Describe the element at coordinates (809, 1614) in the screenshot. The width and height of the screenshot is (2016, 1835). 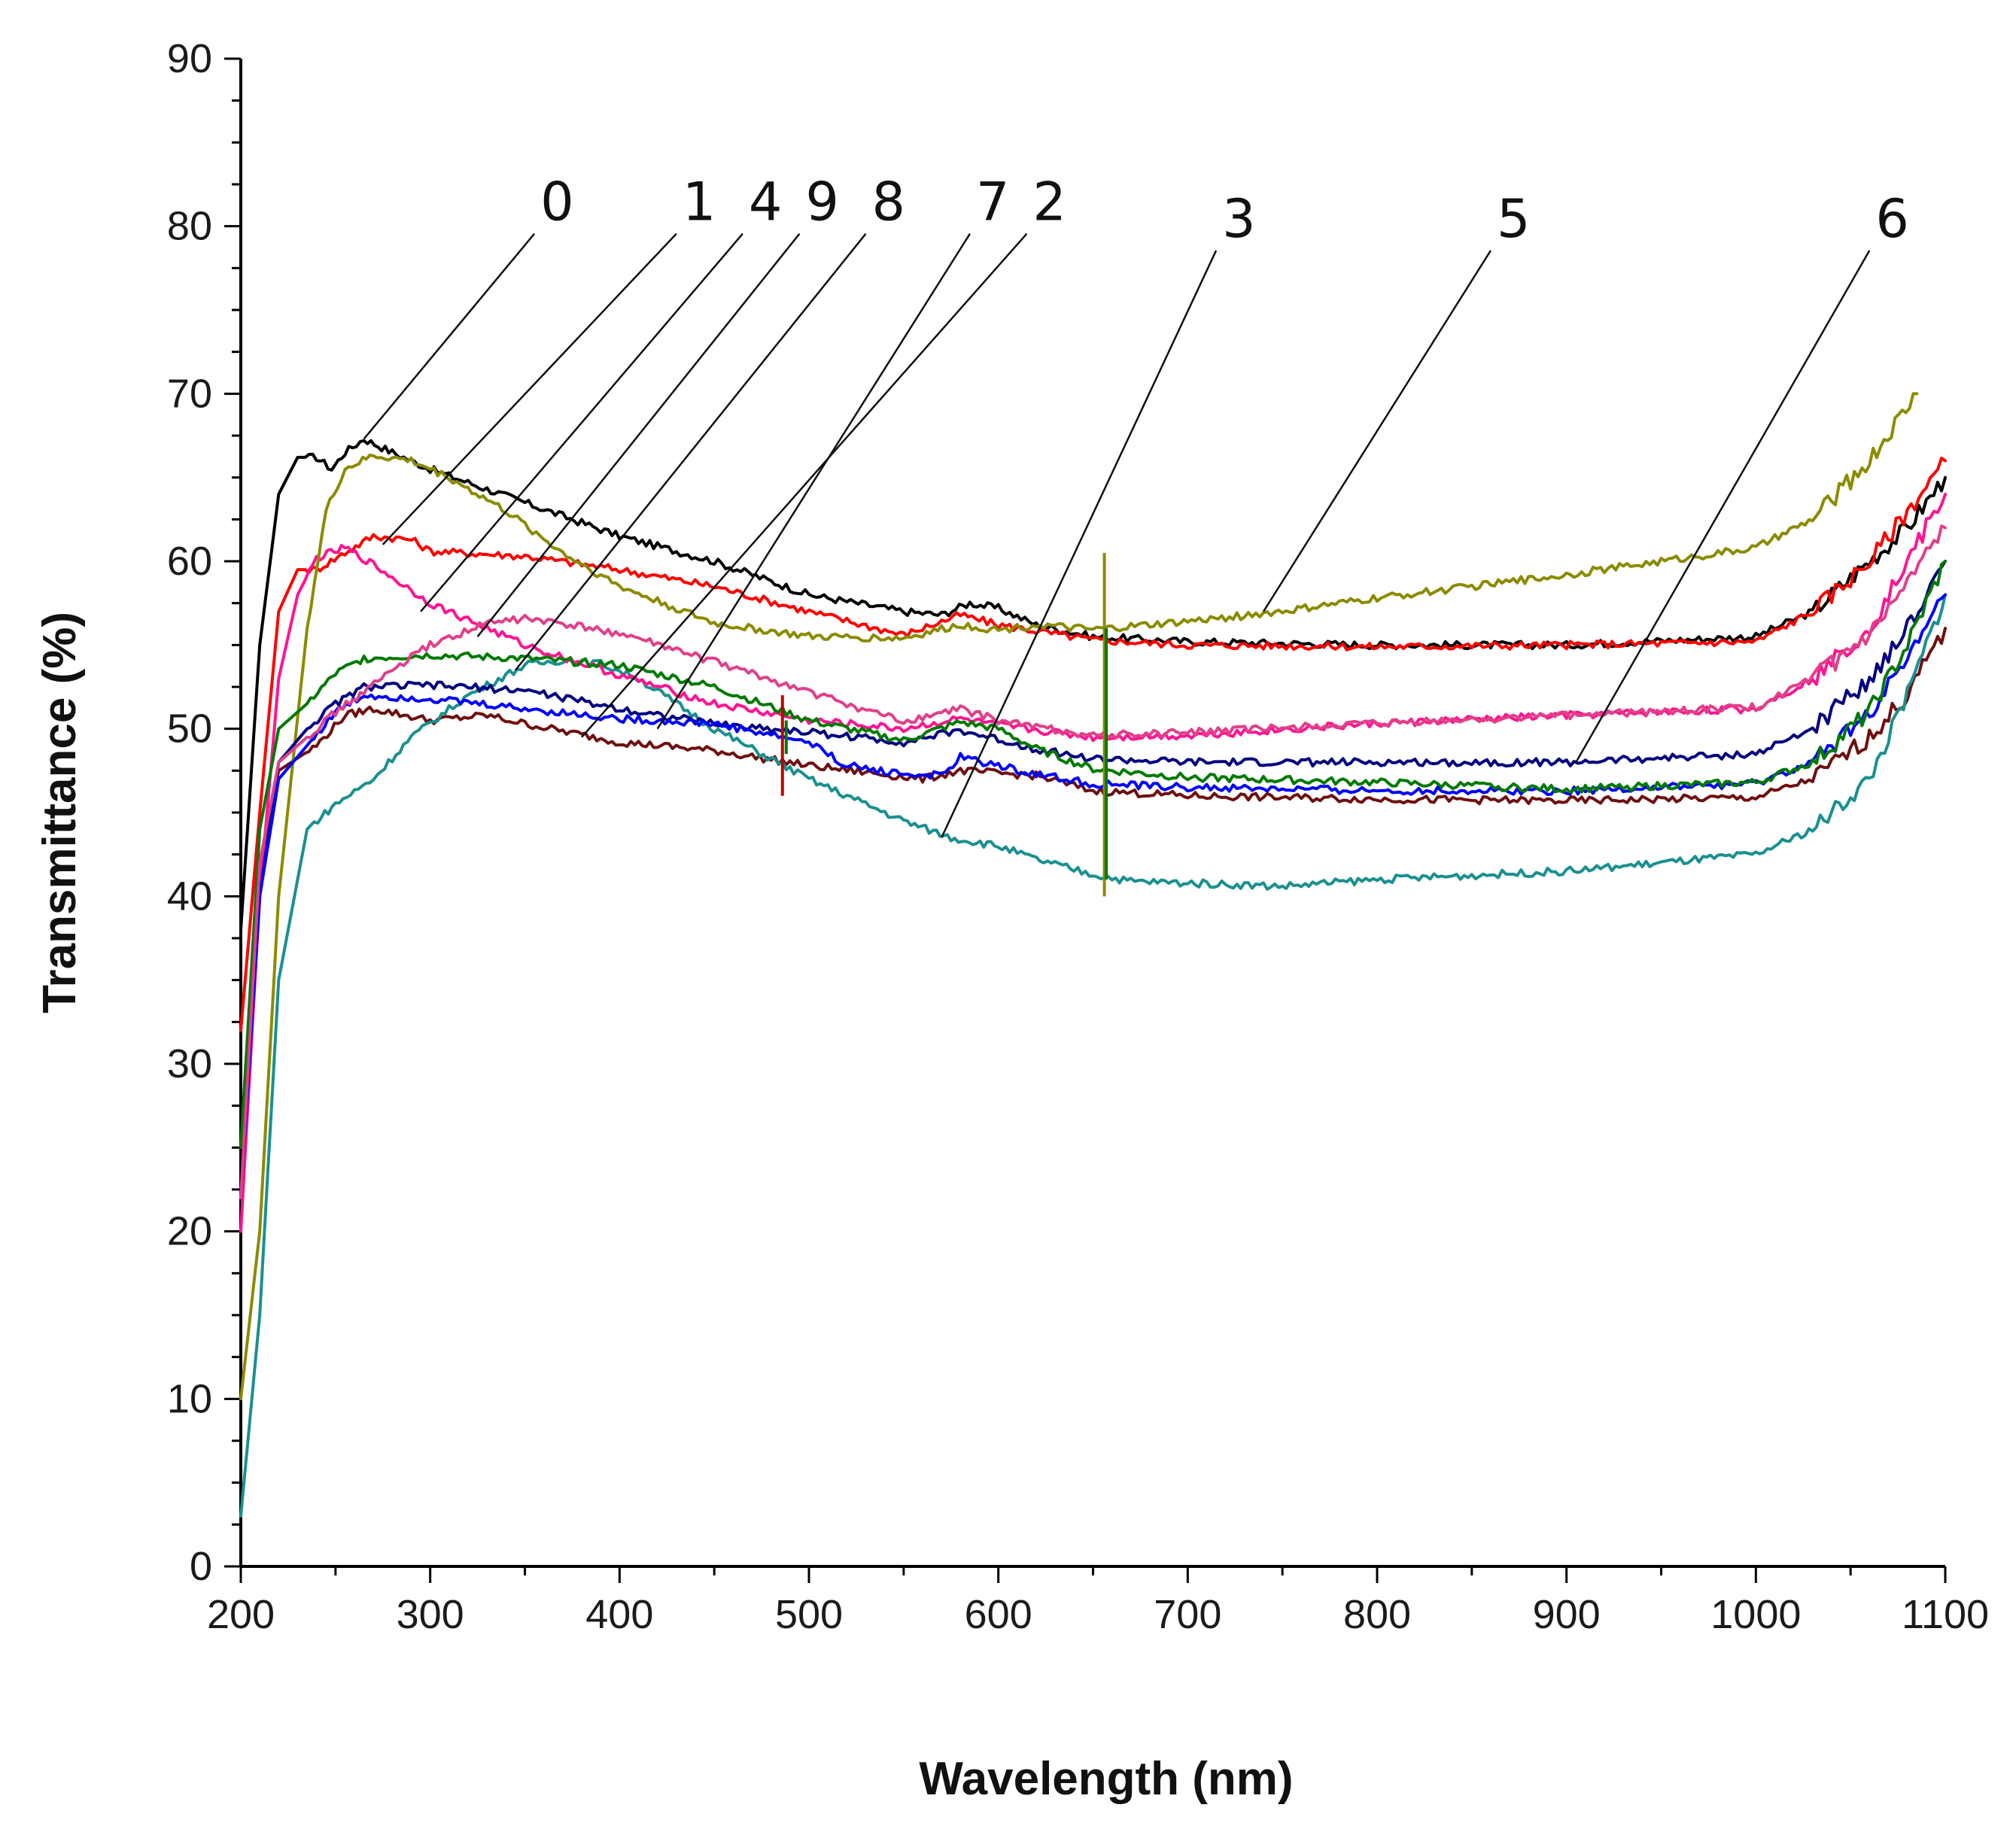
I see `x-tick-label-500: 500` at that location.